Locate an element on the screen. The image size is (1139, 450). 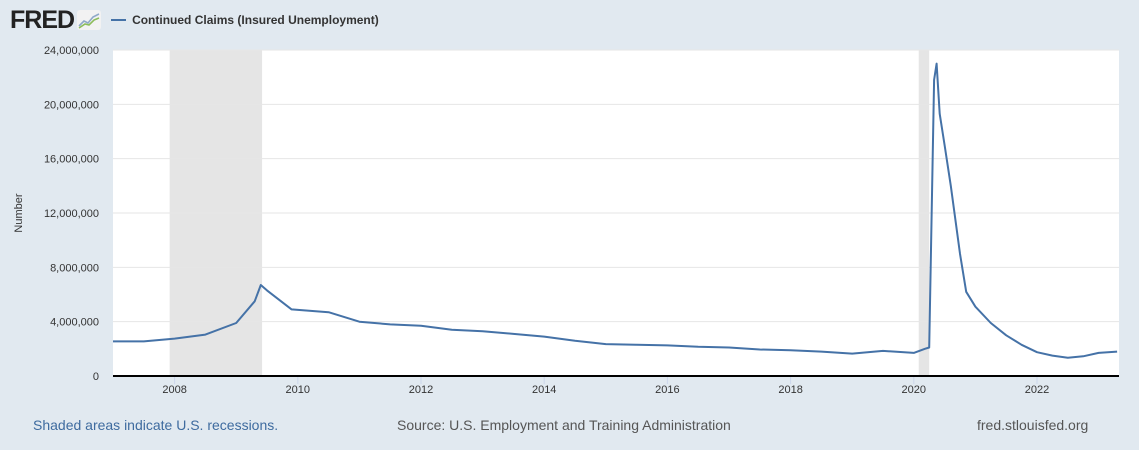
fred-logo: FRED is located at coordinates (42, 19).